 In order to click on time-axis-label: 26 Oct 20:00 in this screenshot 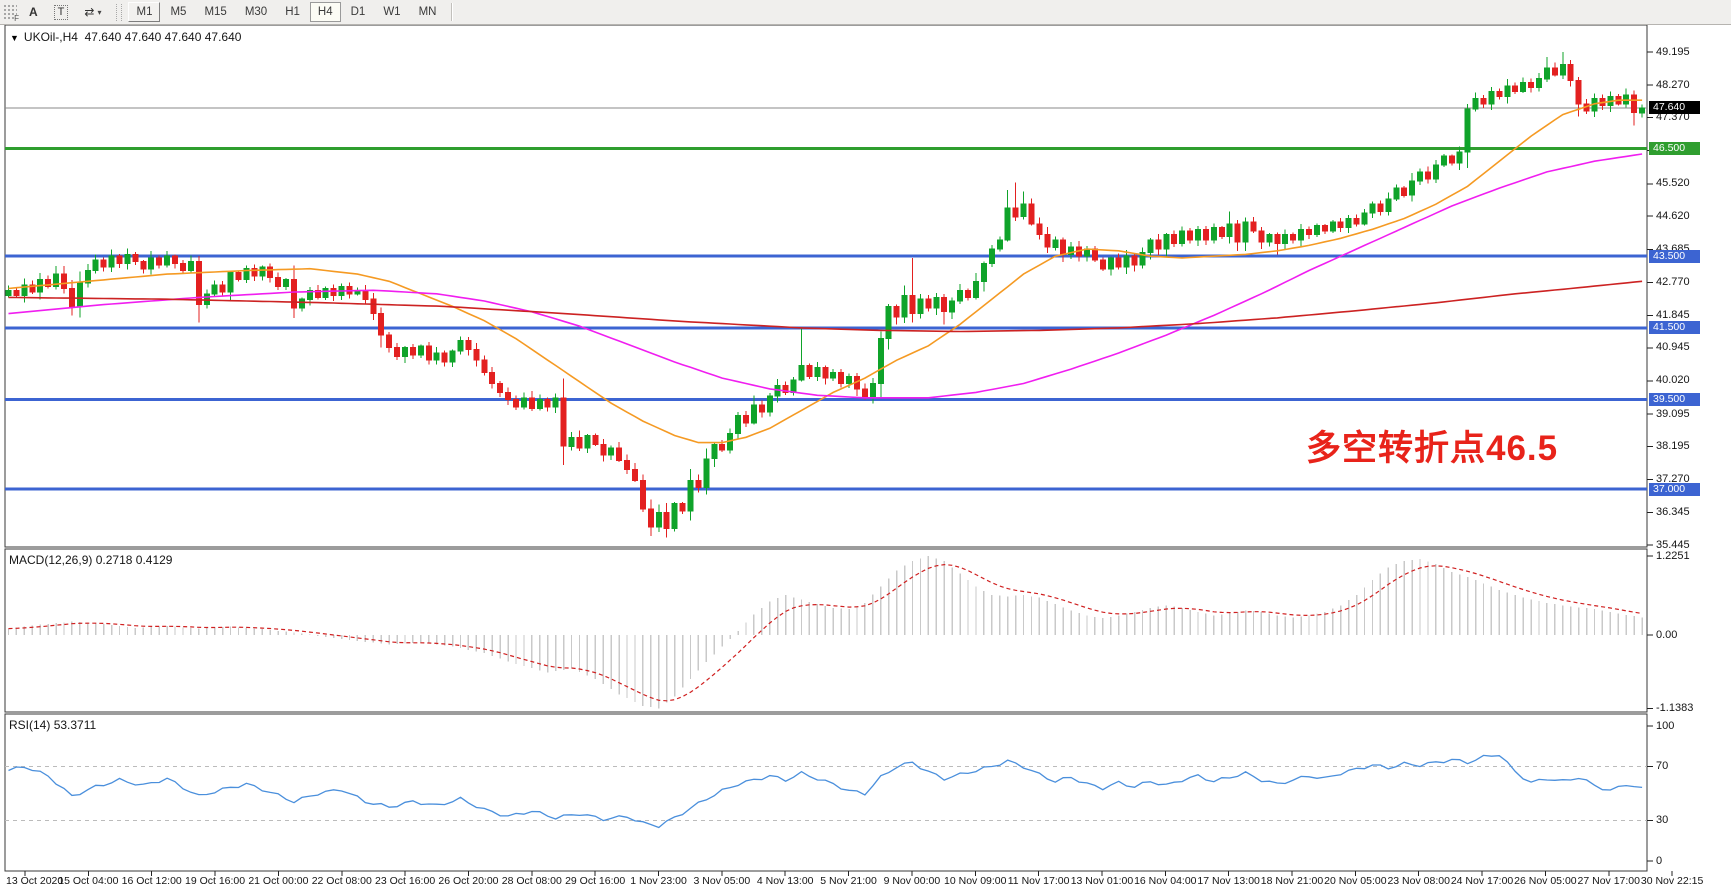, I will do `click(468, 881)`.